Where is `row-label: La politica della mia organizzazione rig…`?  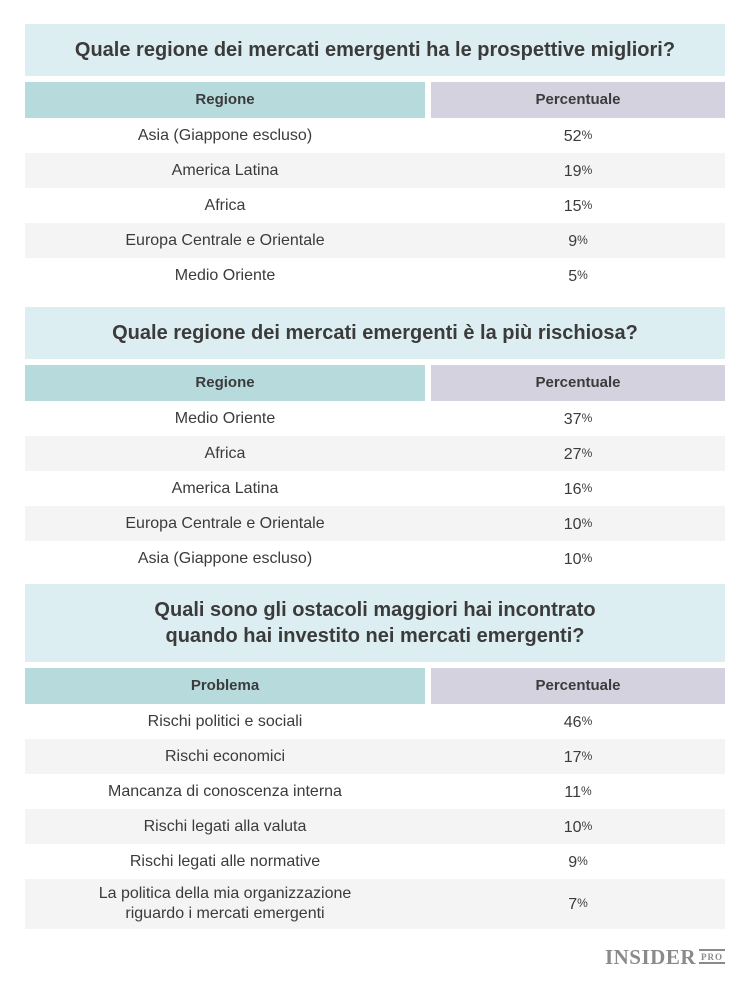
row-label: La politica della mia organizzazione rig… is located at coordinates (225, 903).